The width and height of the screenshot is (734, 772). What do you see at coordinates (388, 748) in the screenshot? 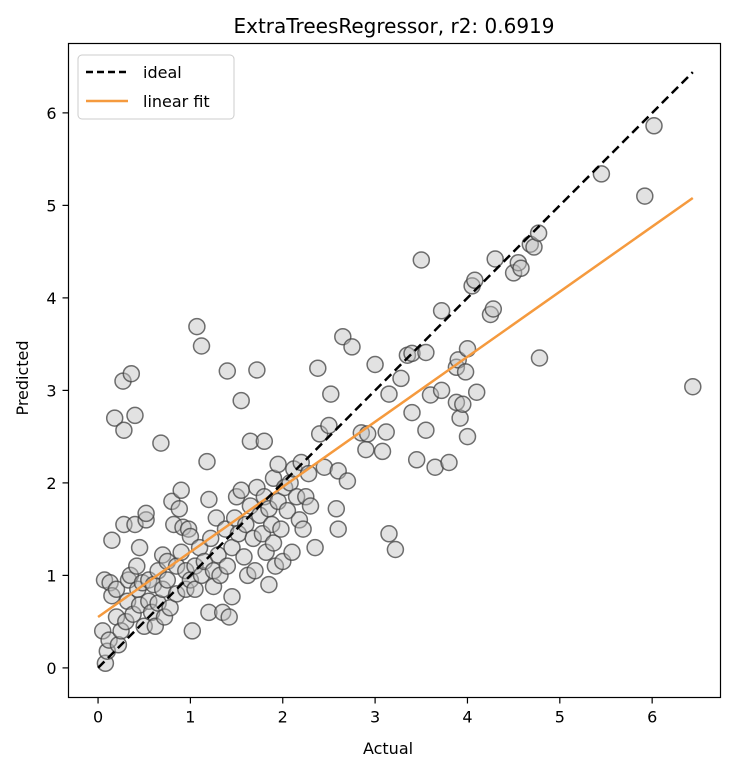
I see `x-axis-label: Actual` at bounding box center [388, 748].